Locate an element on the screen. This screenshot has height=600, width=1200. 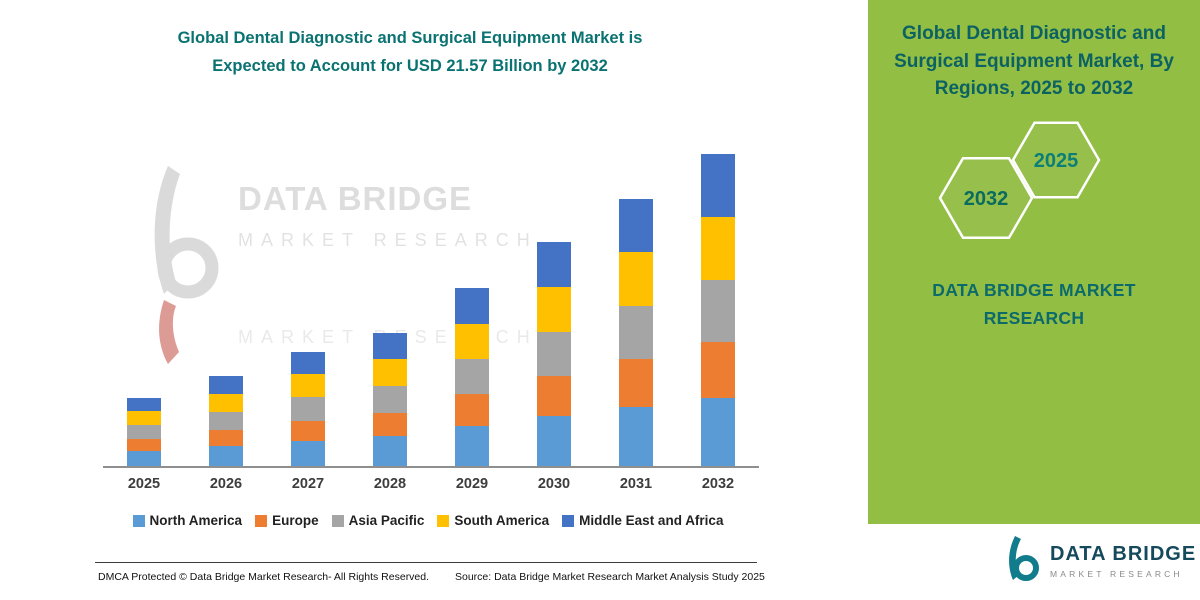
hexagon-2025-label: 2025 is located at coordinates (1056, 161).